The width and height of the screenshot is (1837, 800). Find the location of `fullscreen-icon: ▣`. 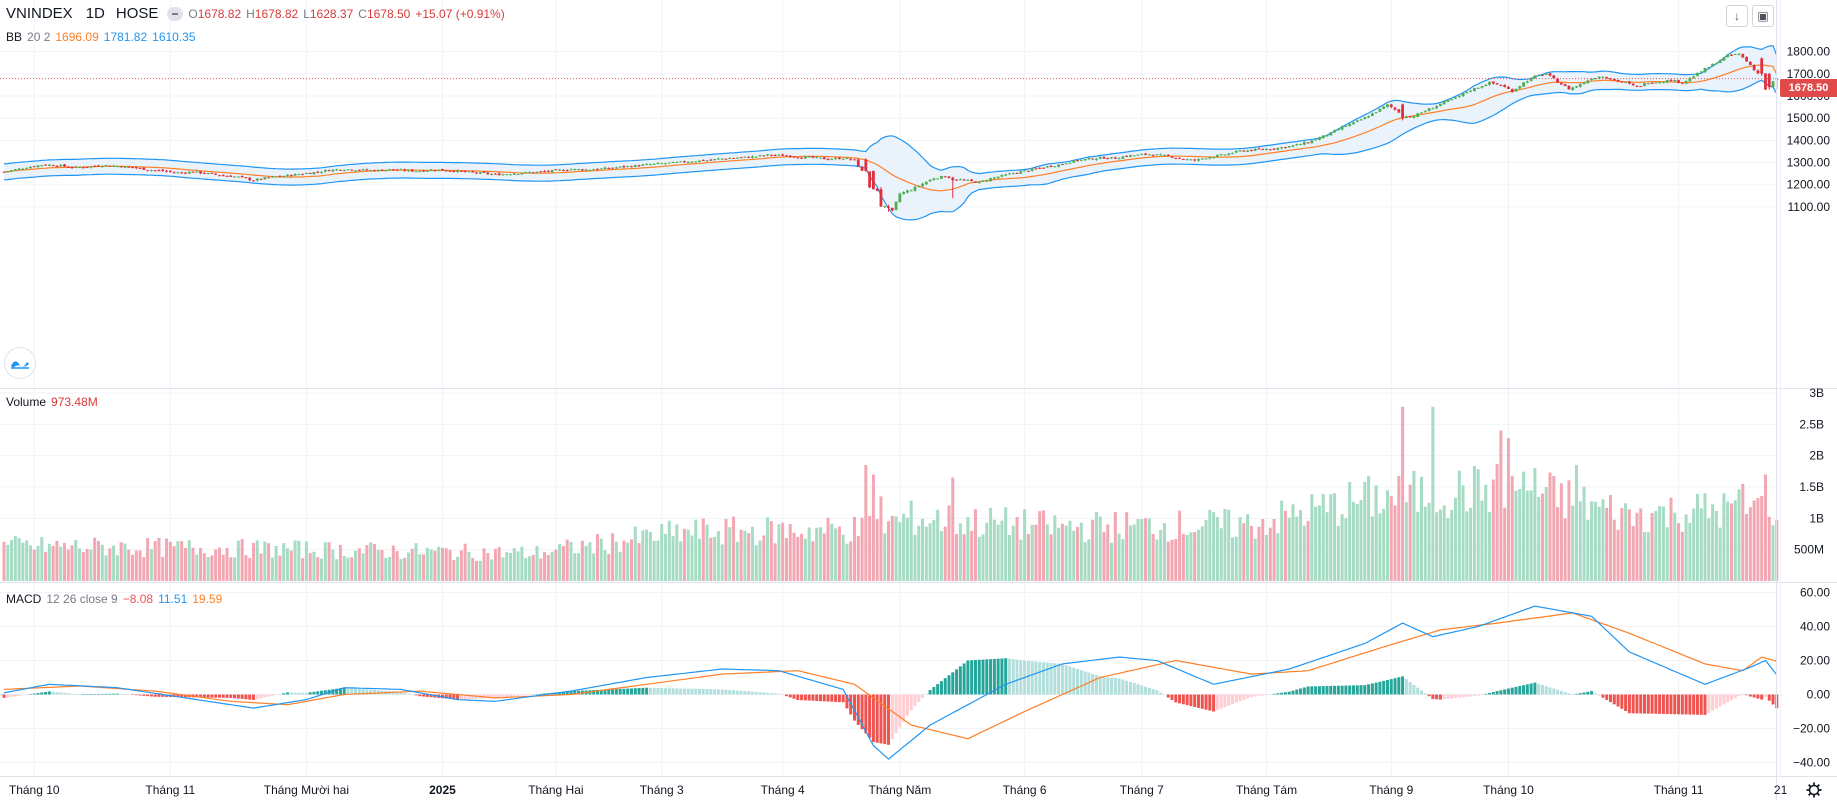

fullscreen-icon: ▣ is located at coordinates (1763, 16).